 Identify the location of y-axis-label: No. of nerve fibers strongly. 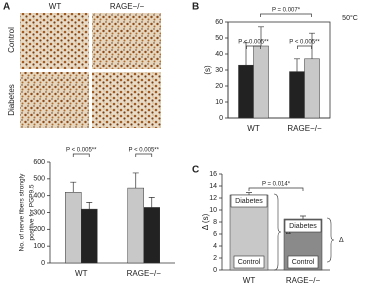
(22, 212).